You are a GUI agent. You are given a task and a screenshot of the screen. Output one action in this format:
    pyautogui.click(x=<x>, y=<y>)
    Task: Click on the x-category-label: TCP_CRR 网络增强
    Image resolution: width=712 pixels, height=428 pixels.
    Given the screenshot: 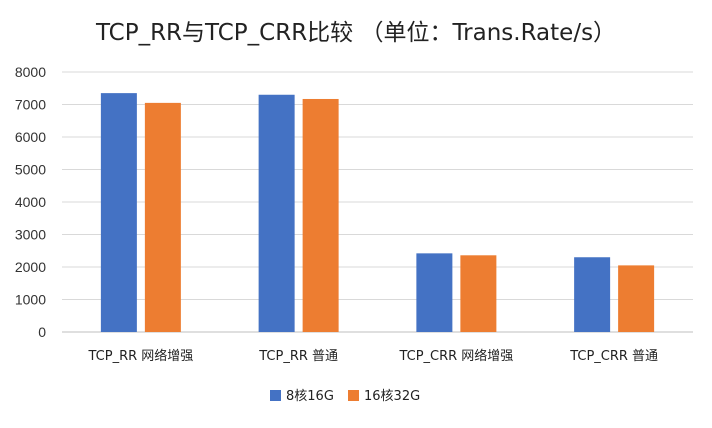 What is the action you would take?
    pyautogui.click(x=455, y=356)
    